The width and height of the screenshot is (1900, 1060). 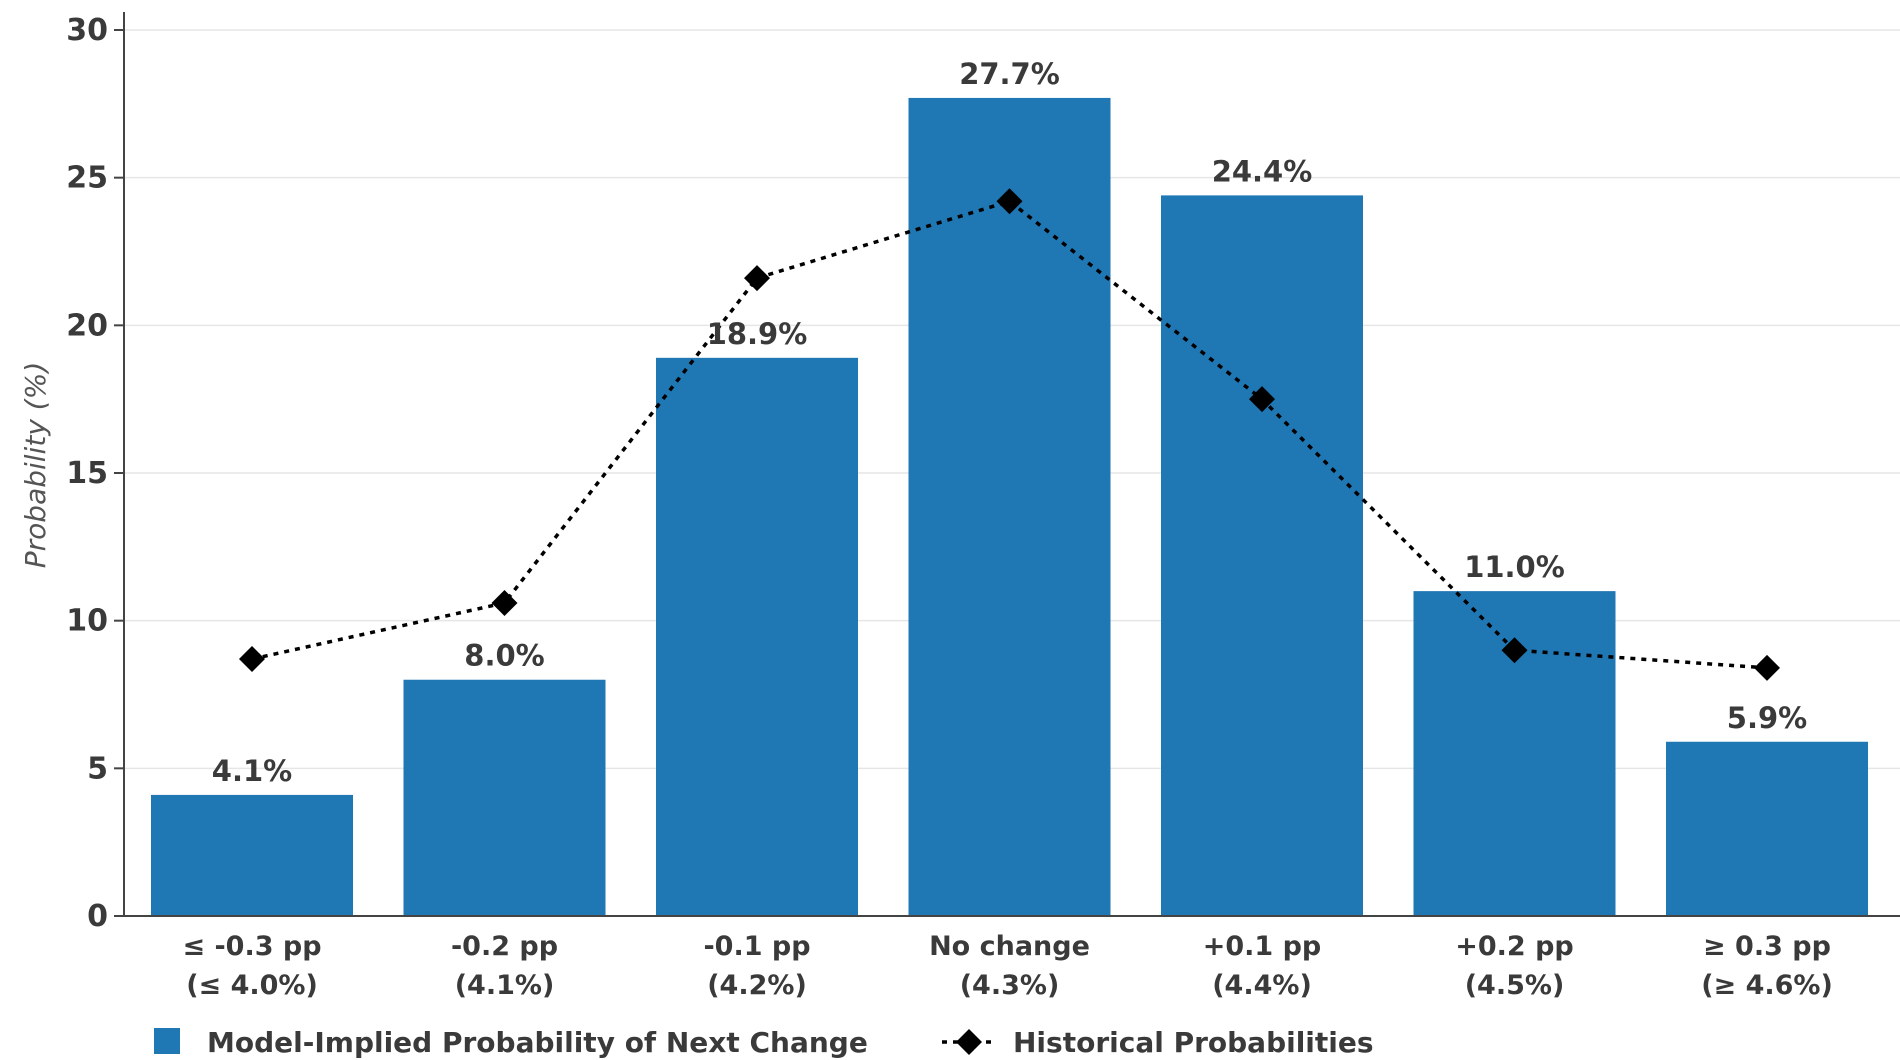 I want to click on bar-data-label: 8.0%, so click(x=504, y=656).